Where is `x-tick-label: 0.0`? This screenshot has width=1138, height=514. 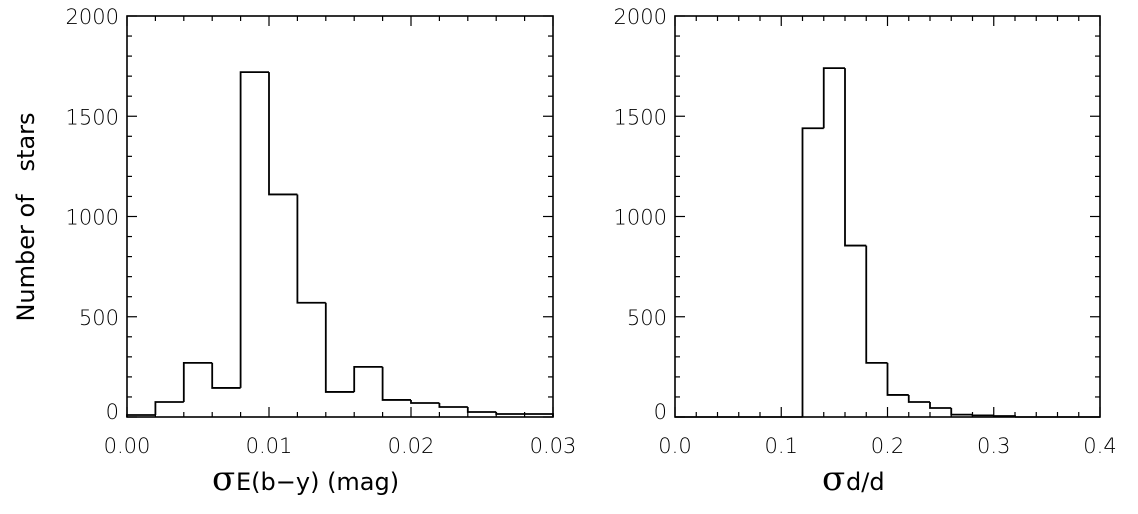 x-tick-label: 0.0 is located at coordinates (674, 446).